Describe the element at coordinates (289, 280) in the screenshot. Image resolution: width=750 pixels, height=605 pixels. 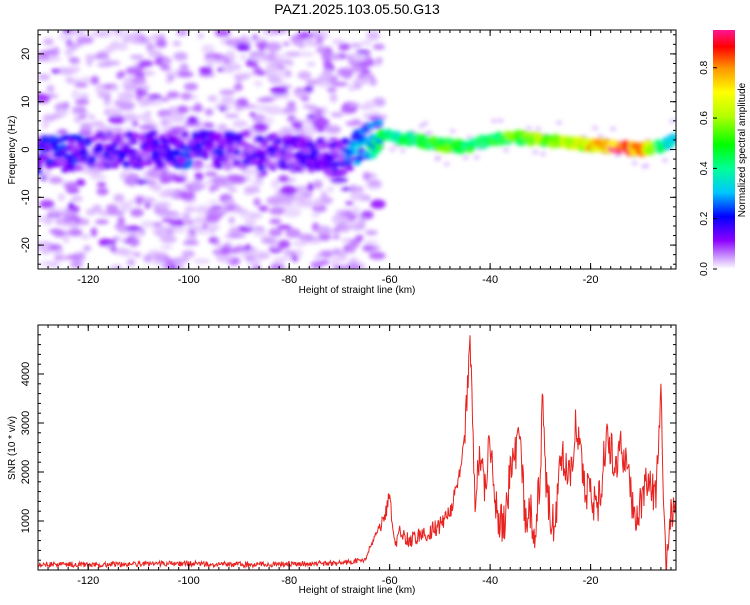
I see `spectrogram-xtick-label: -80` at that location.